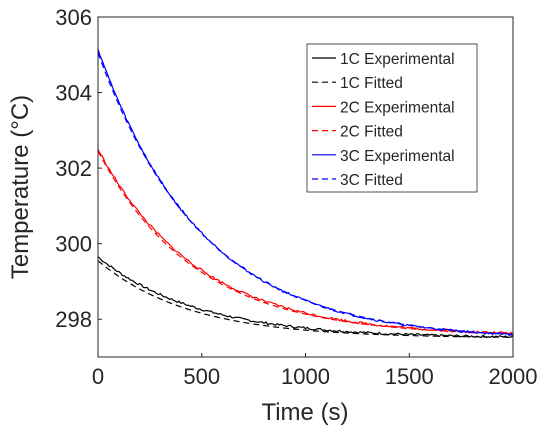 The width and height of the screenshot is (550, 437). Describe the element at coordinates (304, 412) in the screenshot. I see `x-axis-label: Time (s)` at that location.